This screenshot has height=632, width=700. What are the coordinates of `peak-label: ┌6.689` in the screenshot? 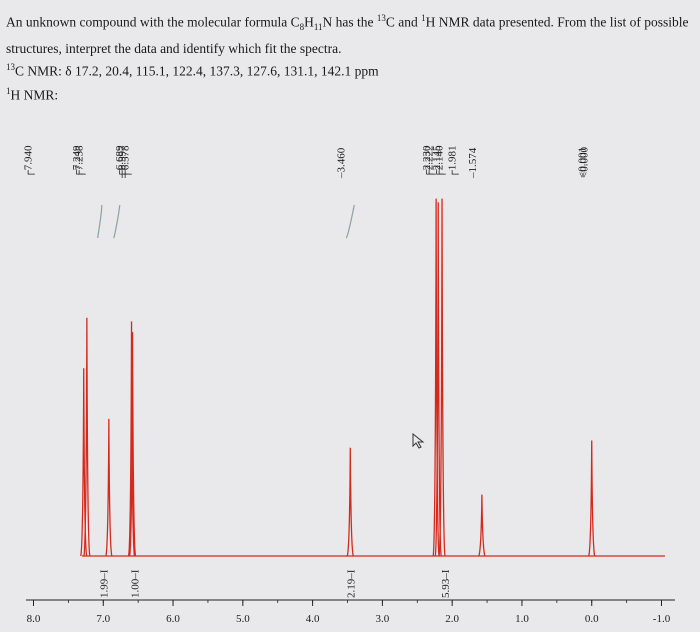 It's located at (120, 161).